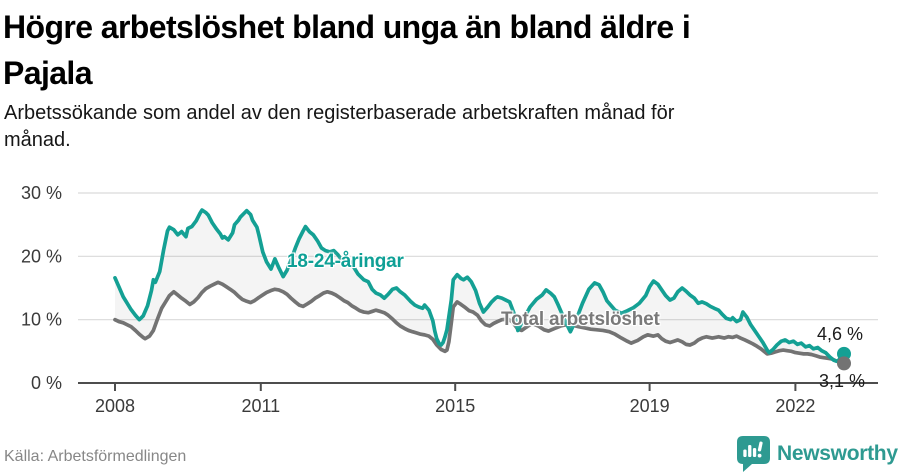 This screenshot has width=900, height=474. Describe the element at coordinates (455, 406) in the screenshot. I see `x-tick-label: 2015` at that location.